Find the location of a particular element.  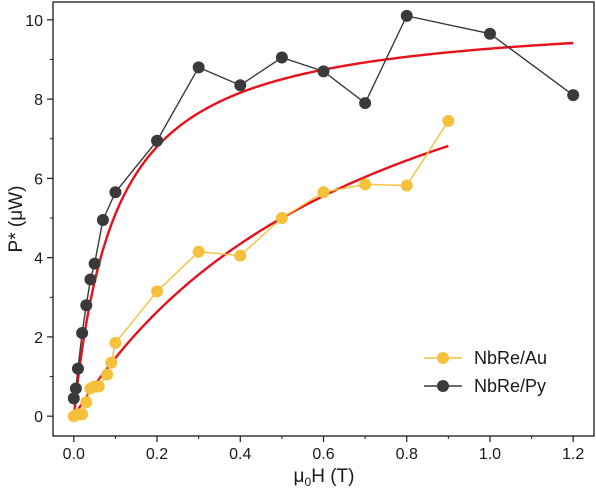

y-axis-title: P* (μW) is located at coordinates (16, 219).